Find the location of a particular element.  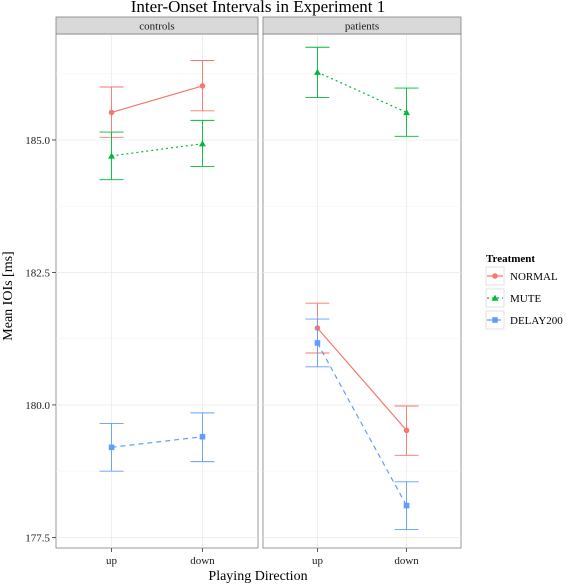

legend-title: Treatment is located at coordinates (510, 259).